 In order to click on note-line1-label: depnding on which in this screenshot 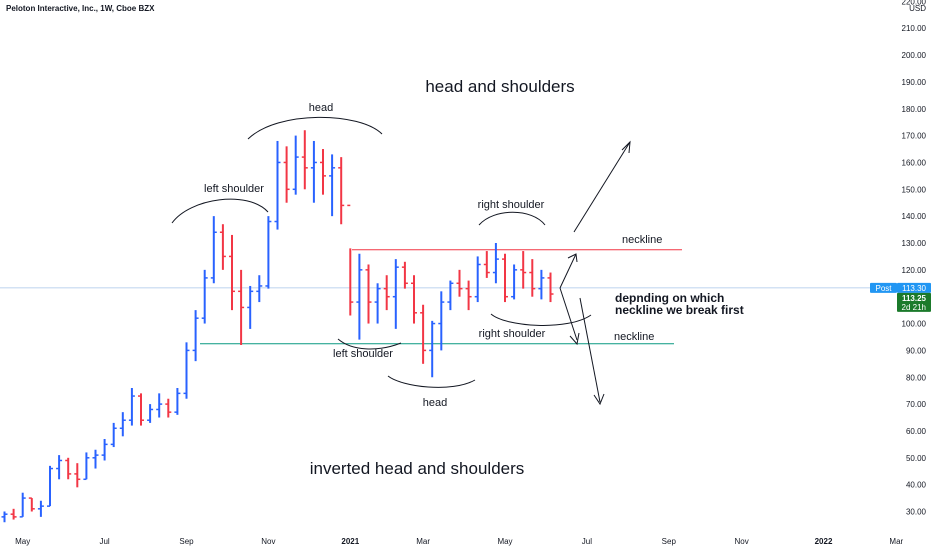, I will do `click(669, 298)`.